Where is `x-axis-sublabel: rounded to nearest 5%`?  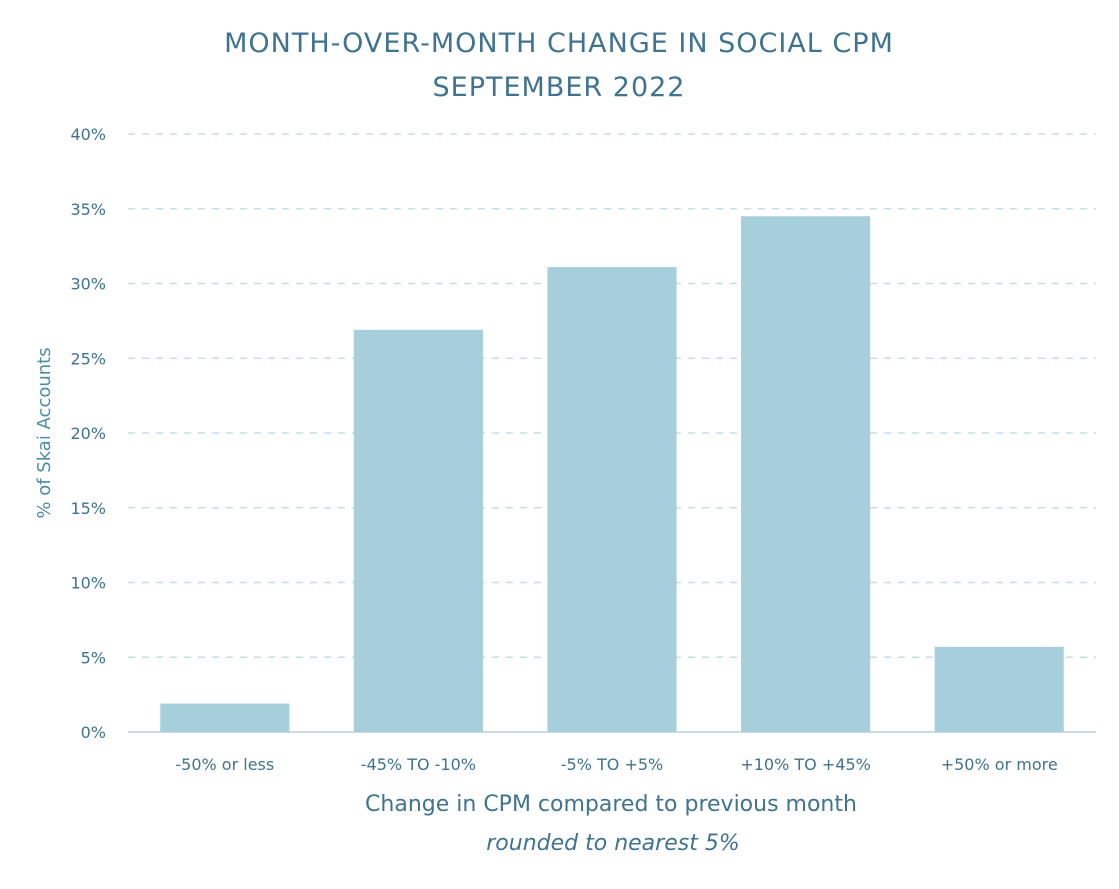 x-axis-sublabel: rounded to nearest 5% is located at coordinates (612, 843).